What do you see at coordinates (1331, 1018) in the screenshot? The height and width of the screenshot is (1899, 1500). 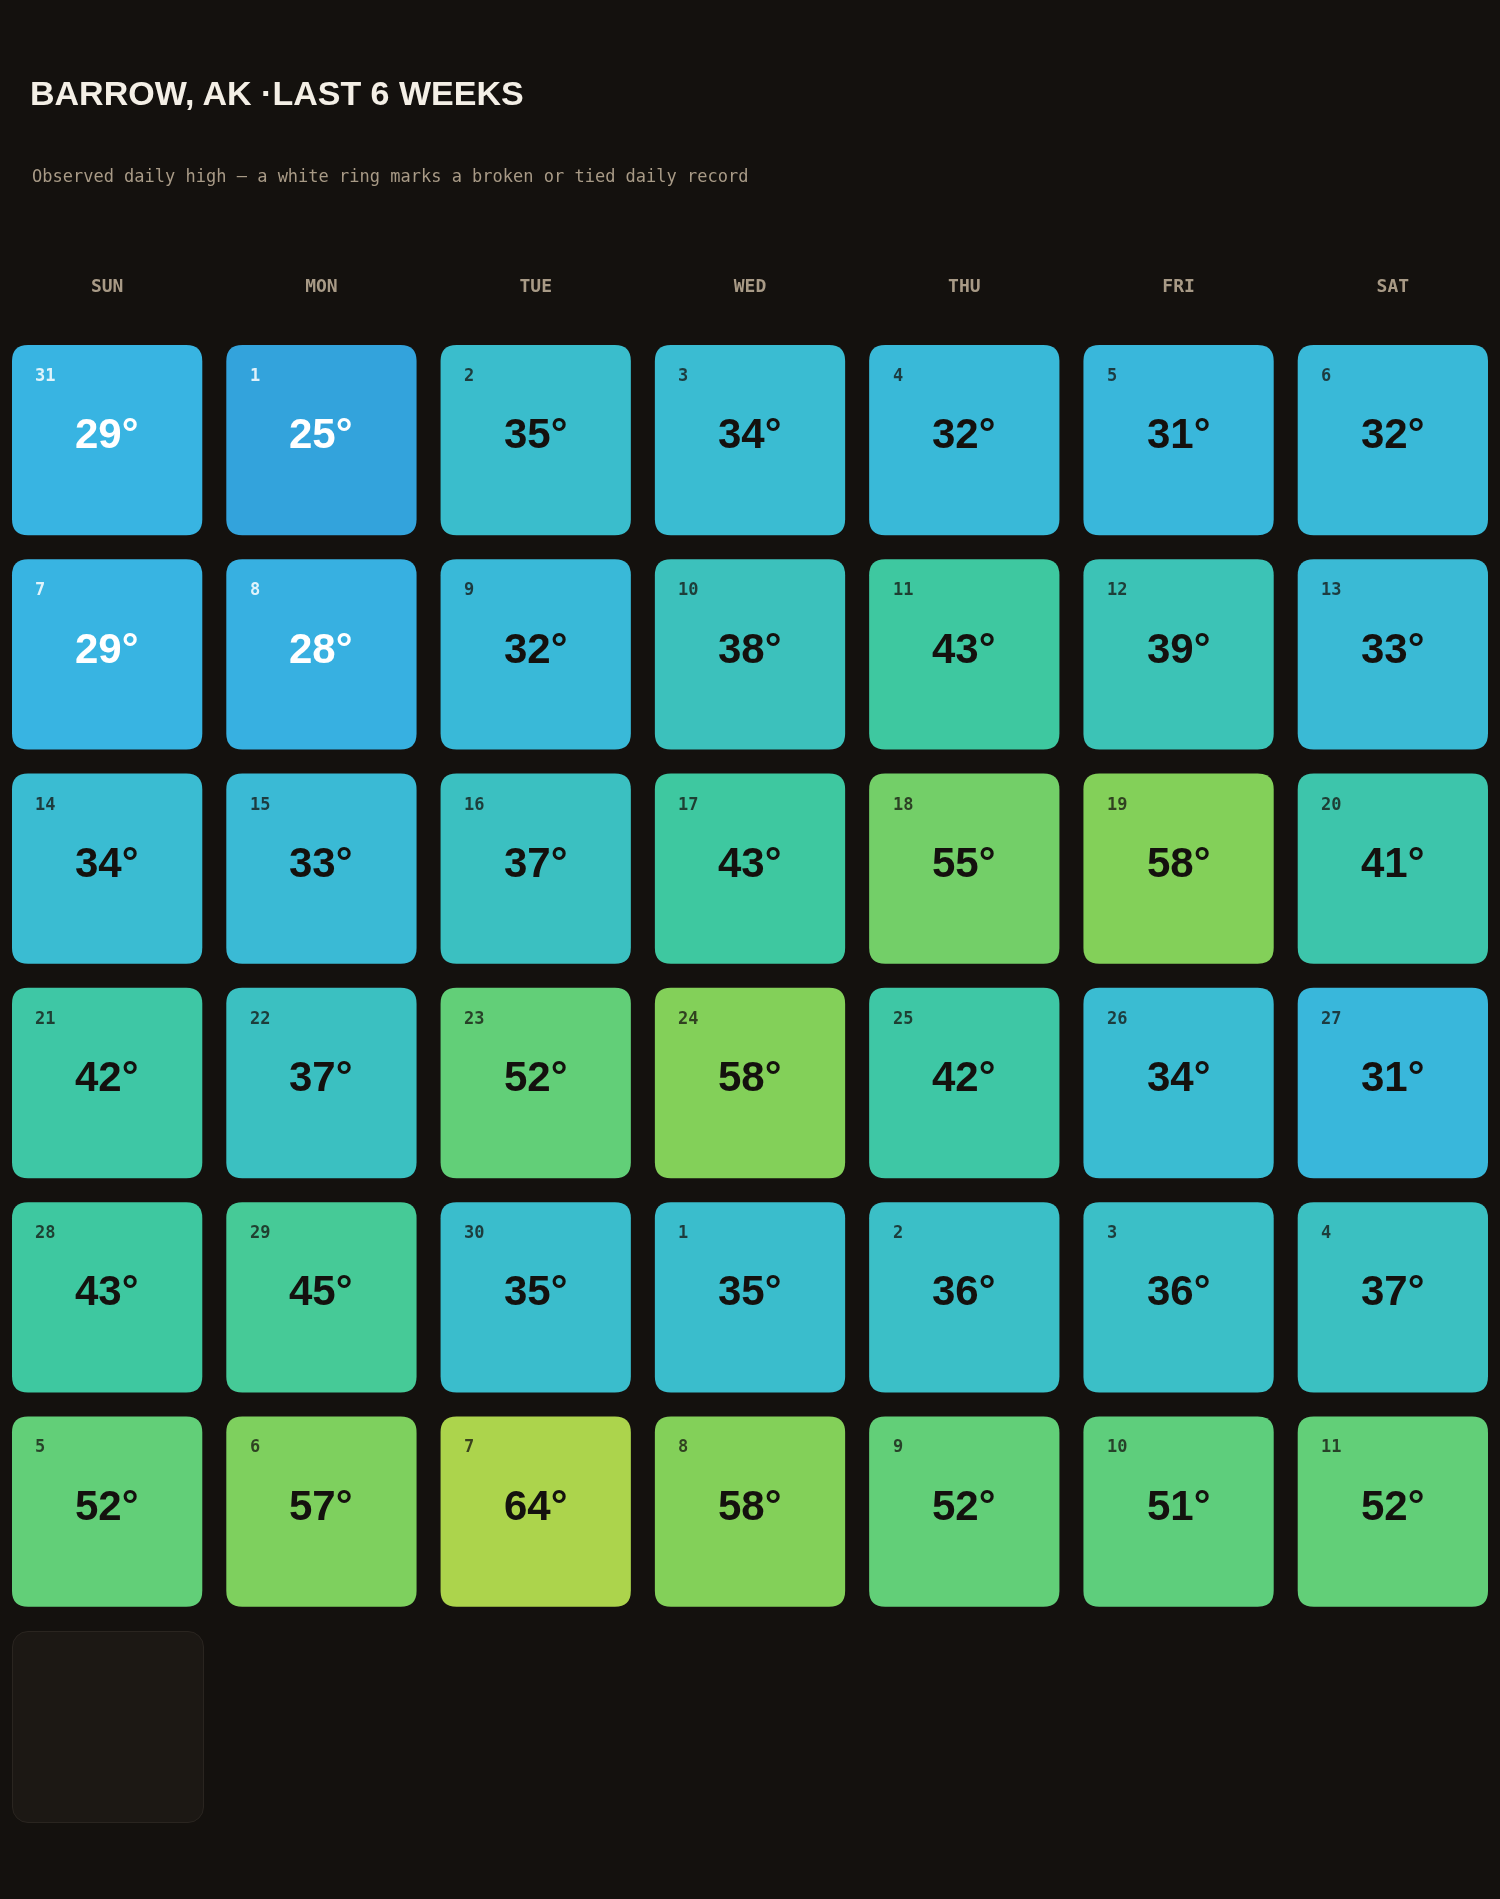 I see `annotation: 27` at bounding box center [1331, 1018].